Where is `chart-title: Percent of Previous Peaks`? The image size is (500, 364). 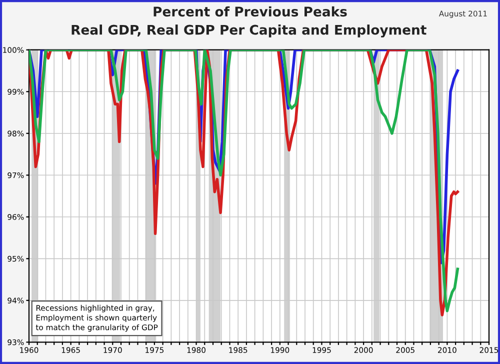
chart-title: Percent of Previous Peaks is located at coordinates (250, 11).